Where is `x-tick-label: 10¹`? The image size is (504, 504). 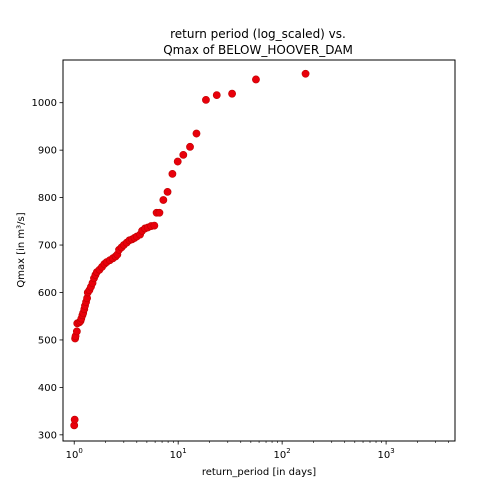 x-tick-label: 10¹ is located at coordinates (178, 454).